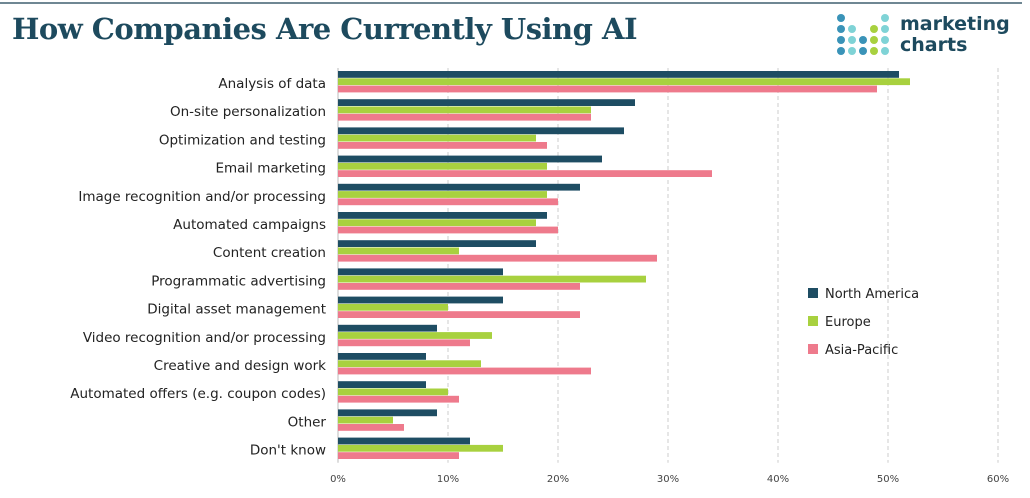 The height and width of the screenshot is (498, 1030). I want to click on legend-label: Asia-Pacific, so click(861, 350).